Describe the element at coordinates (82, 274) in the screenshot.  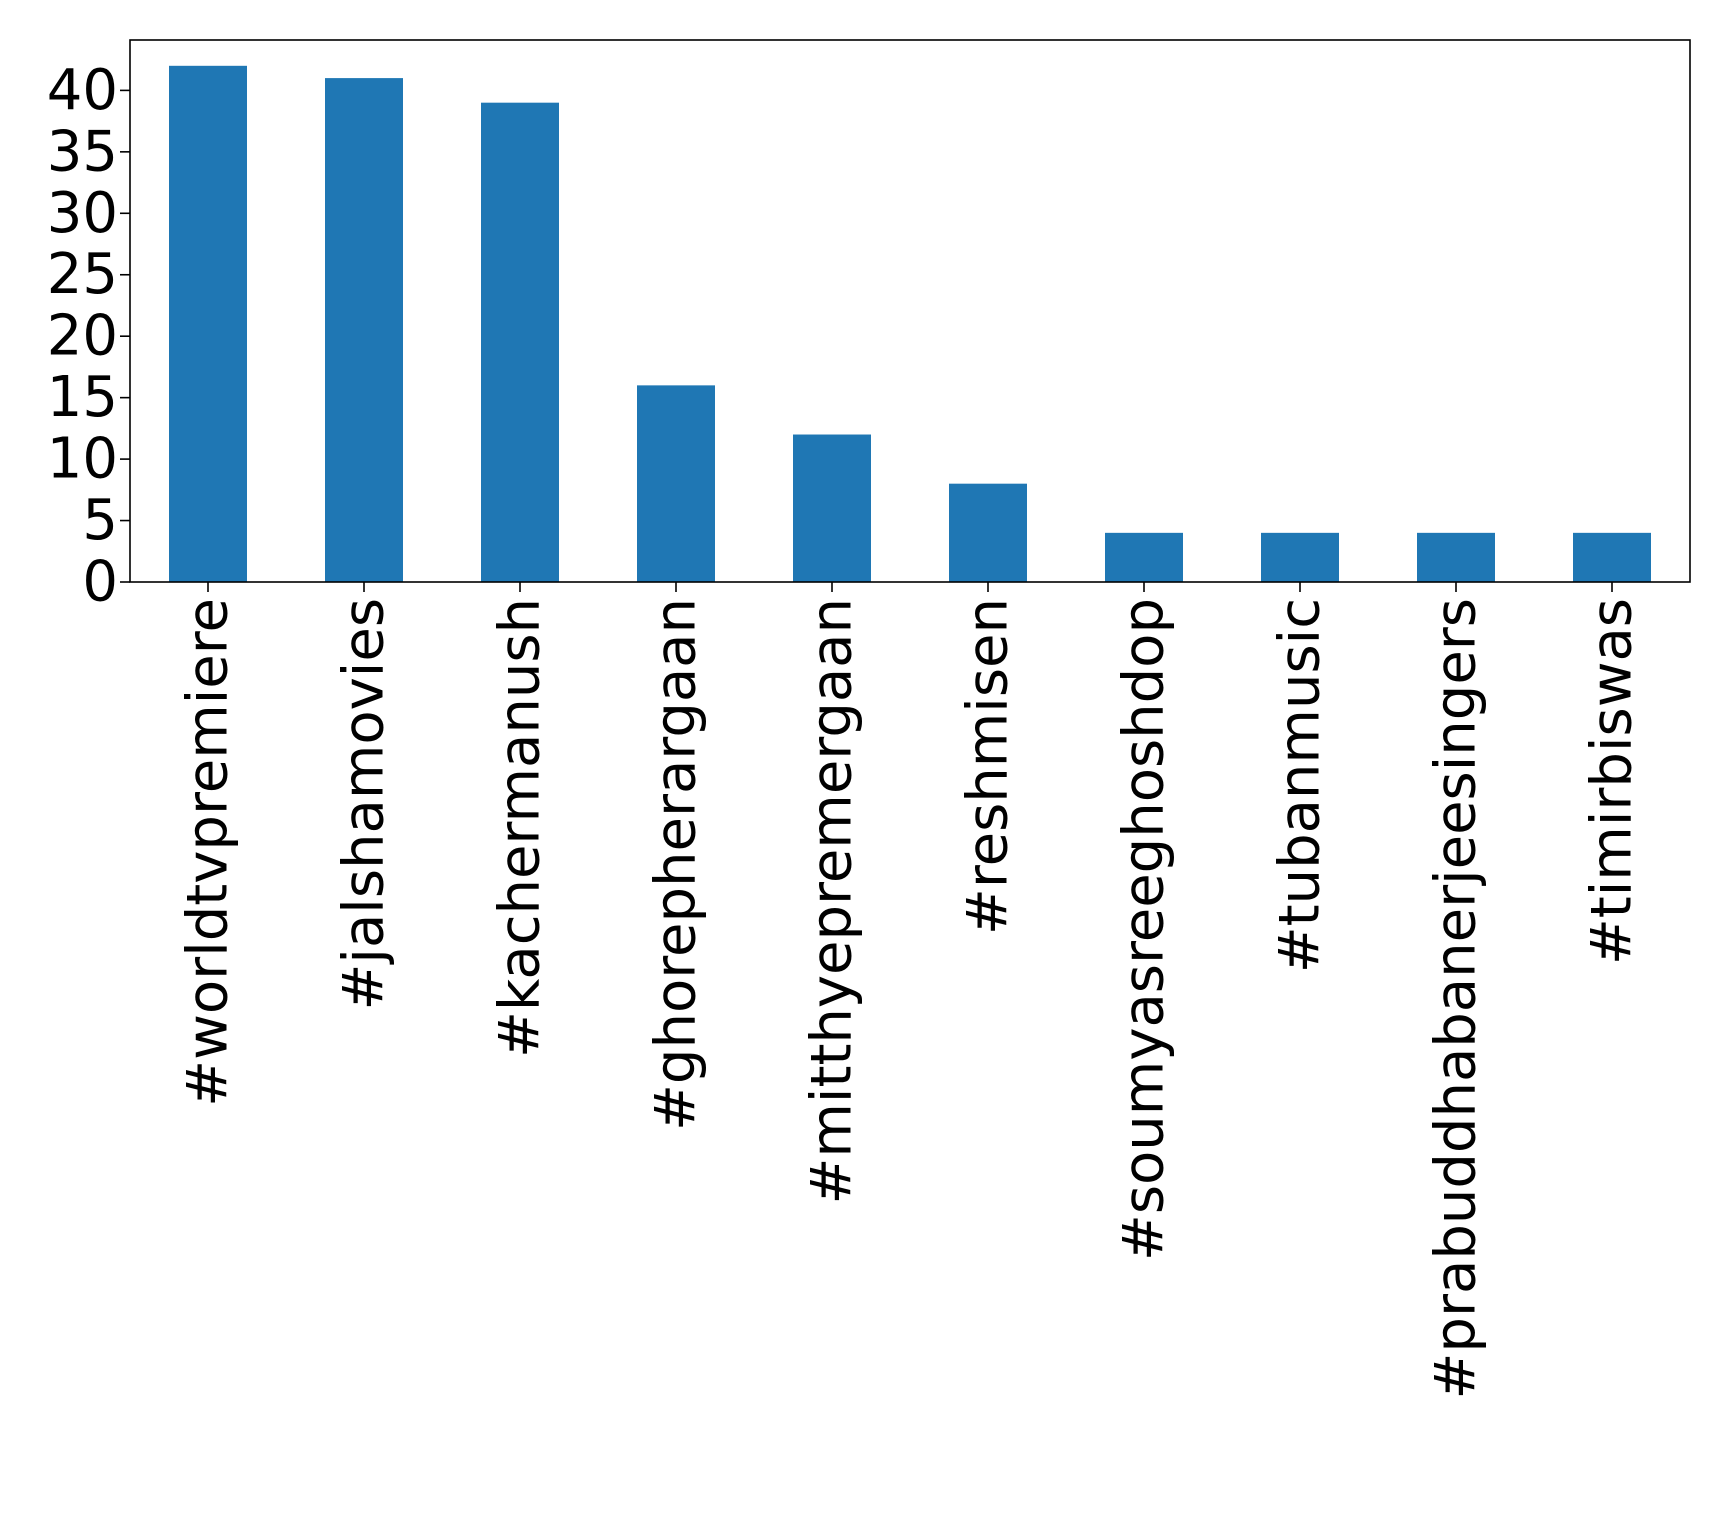
I see `y-tick-label: 25` at that location.